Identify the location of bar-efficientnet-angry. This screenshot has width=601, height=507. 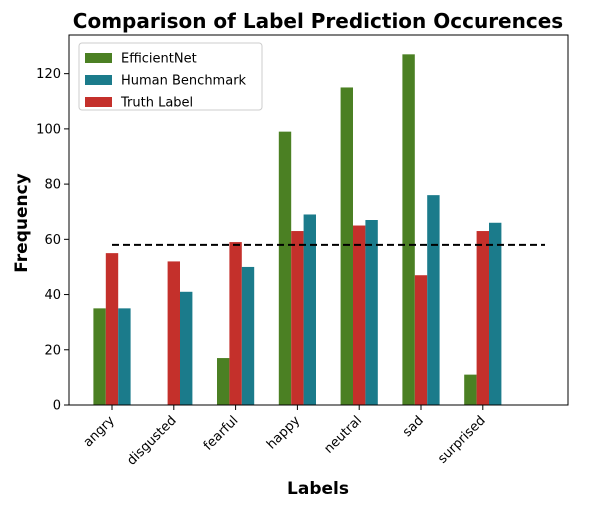
(99, 356).